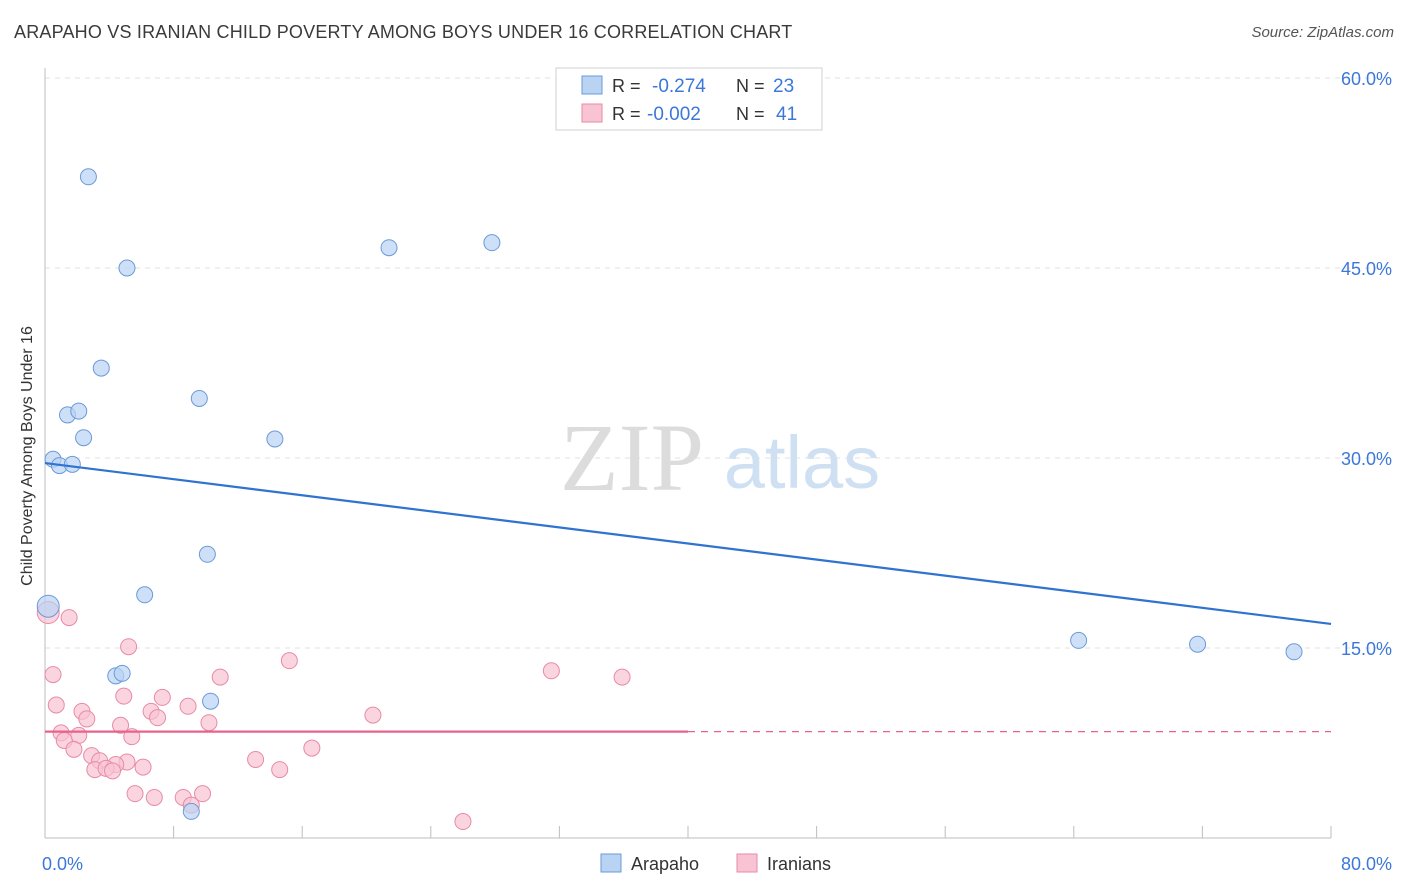 This screenshot has height=892, width=1406. What do you see at coordinates (62, 864) in the screenshot?
I see `x-tick-label: 0.0%` at bounding box center [62, 864].